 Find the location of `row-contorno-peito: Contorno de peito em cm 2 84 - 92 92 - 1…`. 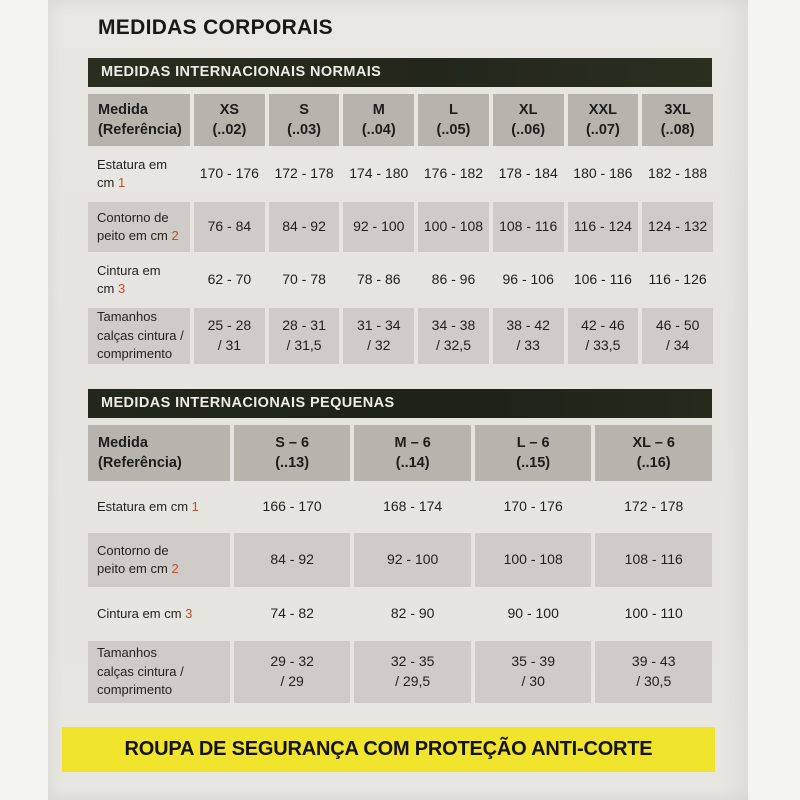

row-contorno-peito: Contorno de peito em cm 2 84 - 92 92 - 1… is located at coordinates (400, 560).